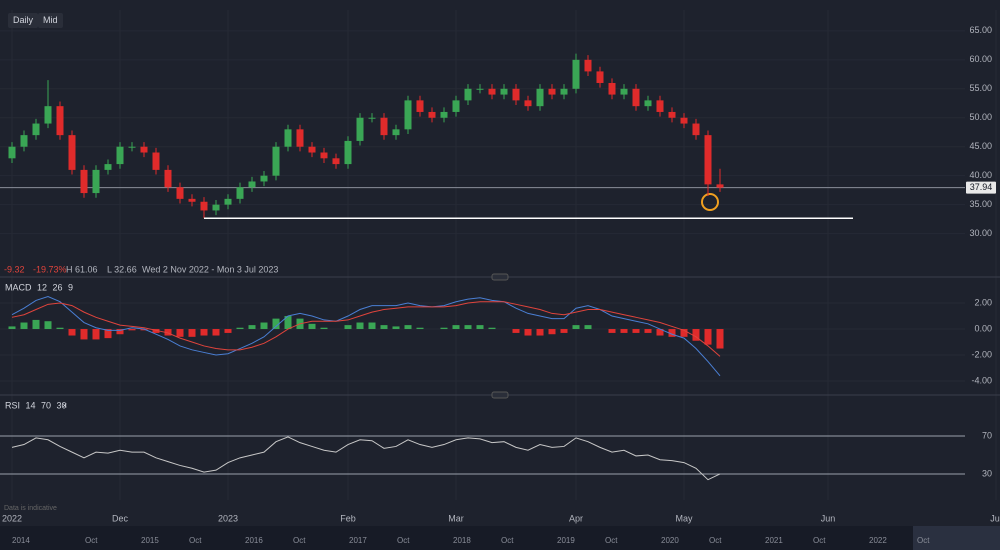 This screenshot has height=550, width=1000. What do you see at coordinates (980, 204) in the screenshot?
I see `y-tick-label: 35.00` at bounding box center [980, 204].